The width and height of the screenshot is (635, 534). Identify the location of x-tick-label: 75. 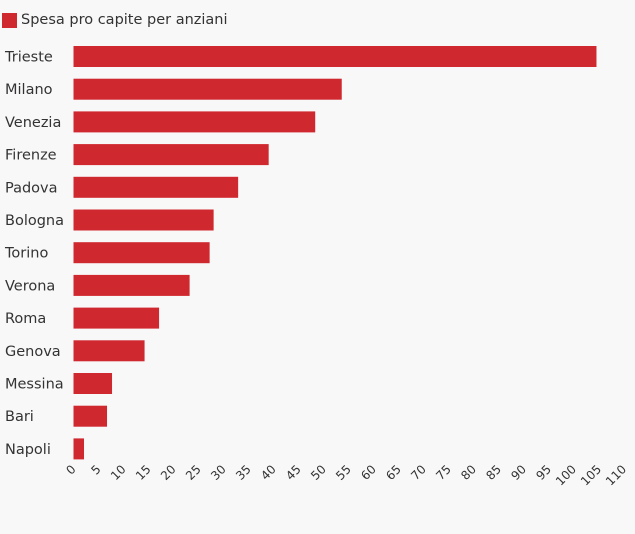
(443, 472).